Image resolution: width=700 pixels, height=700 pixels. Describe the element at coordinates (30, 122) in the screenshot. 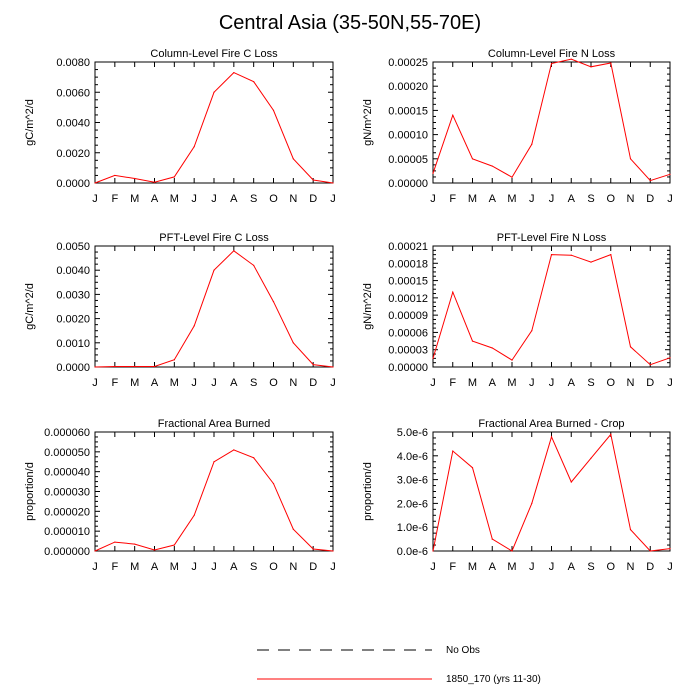

I see `y-axis-label: gC/m^2/d` at that location.